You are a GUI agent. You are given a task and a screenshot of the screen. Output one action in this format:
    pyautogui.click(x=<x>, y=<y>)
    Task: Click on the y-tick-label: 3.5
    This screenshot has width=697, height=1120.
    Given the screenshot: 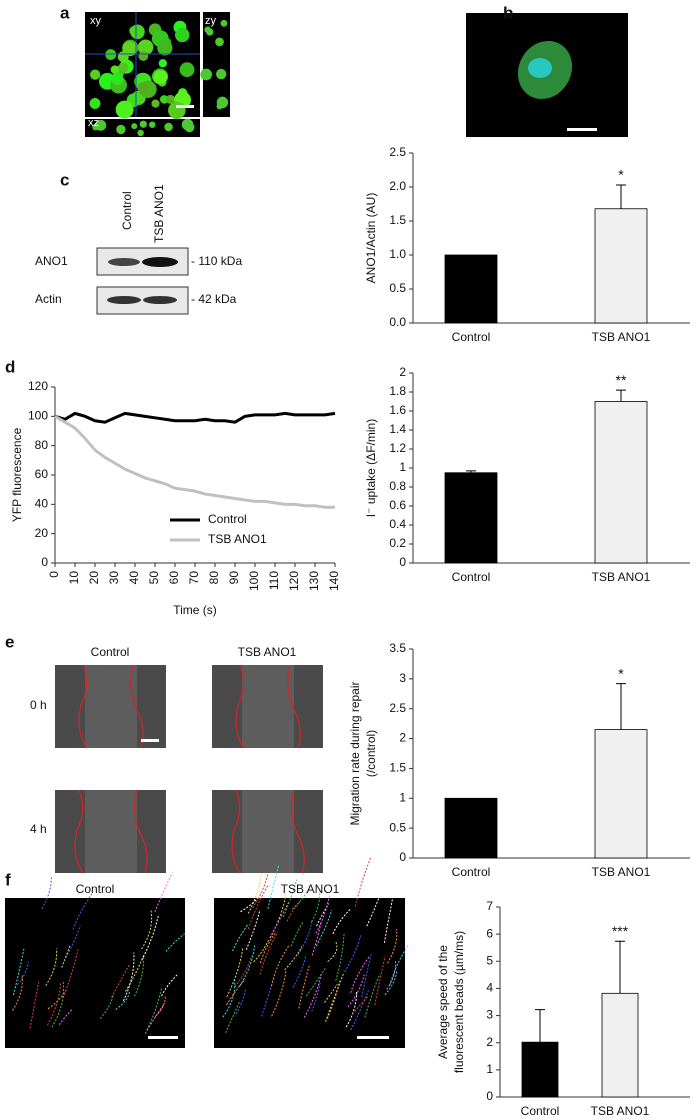 What is the action you would take?
    pyautogui.click(x=397, y=648)
    